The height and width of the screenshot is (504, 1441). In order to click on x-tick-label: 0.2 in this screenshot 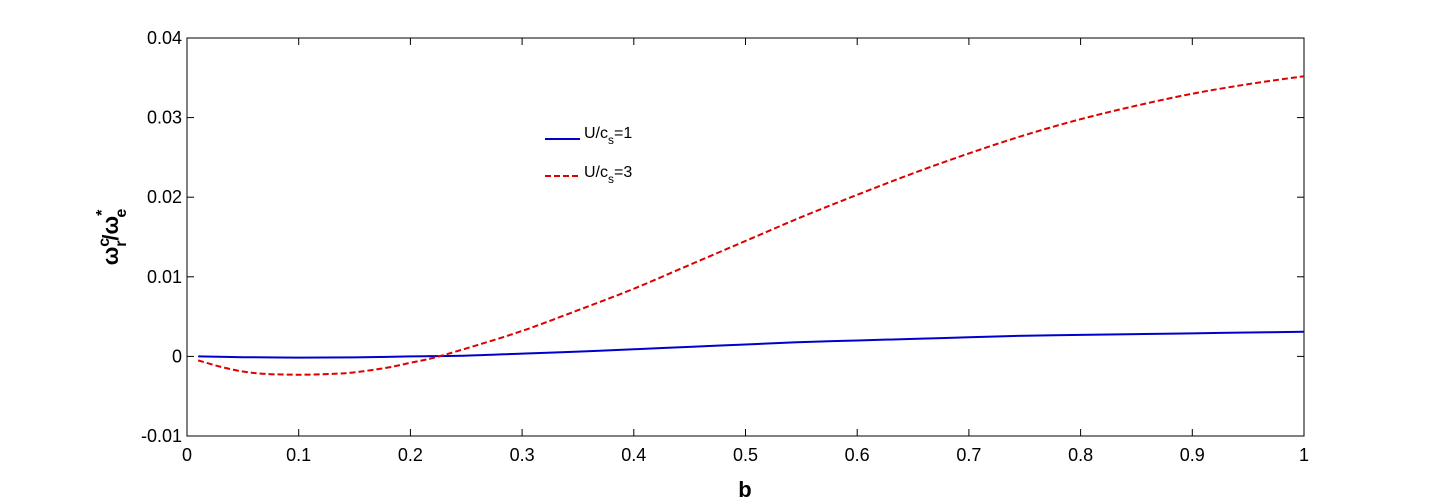, I will do `click(410, 455)`.